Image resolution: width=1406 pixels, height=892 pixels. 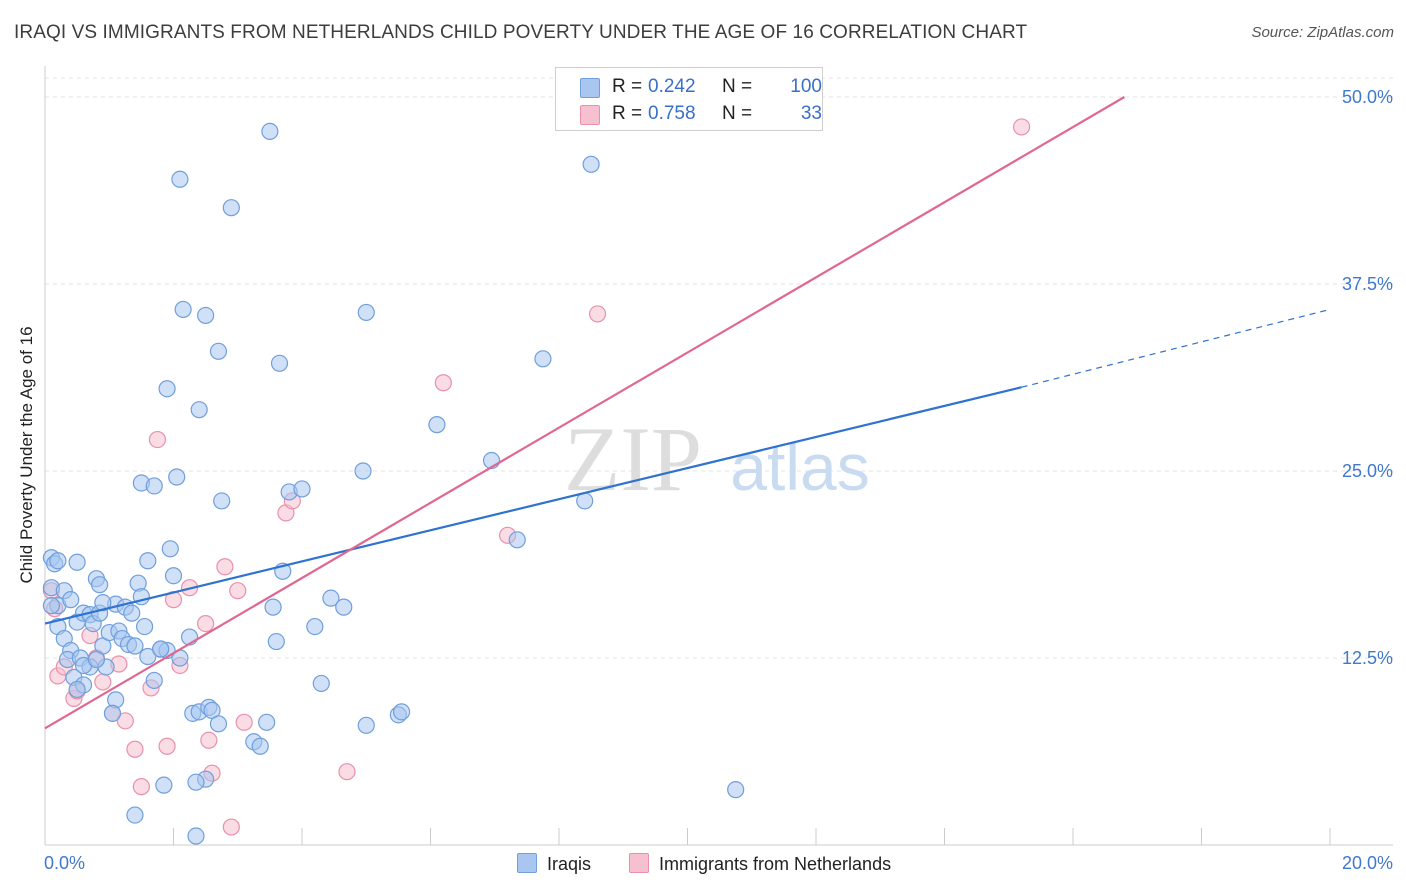 I want to click on iraqis-swatch, so click(x=590, y=88).